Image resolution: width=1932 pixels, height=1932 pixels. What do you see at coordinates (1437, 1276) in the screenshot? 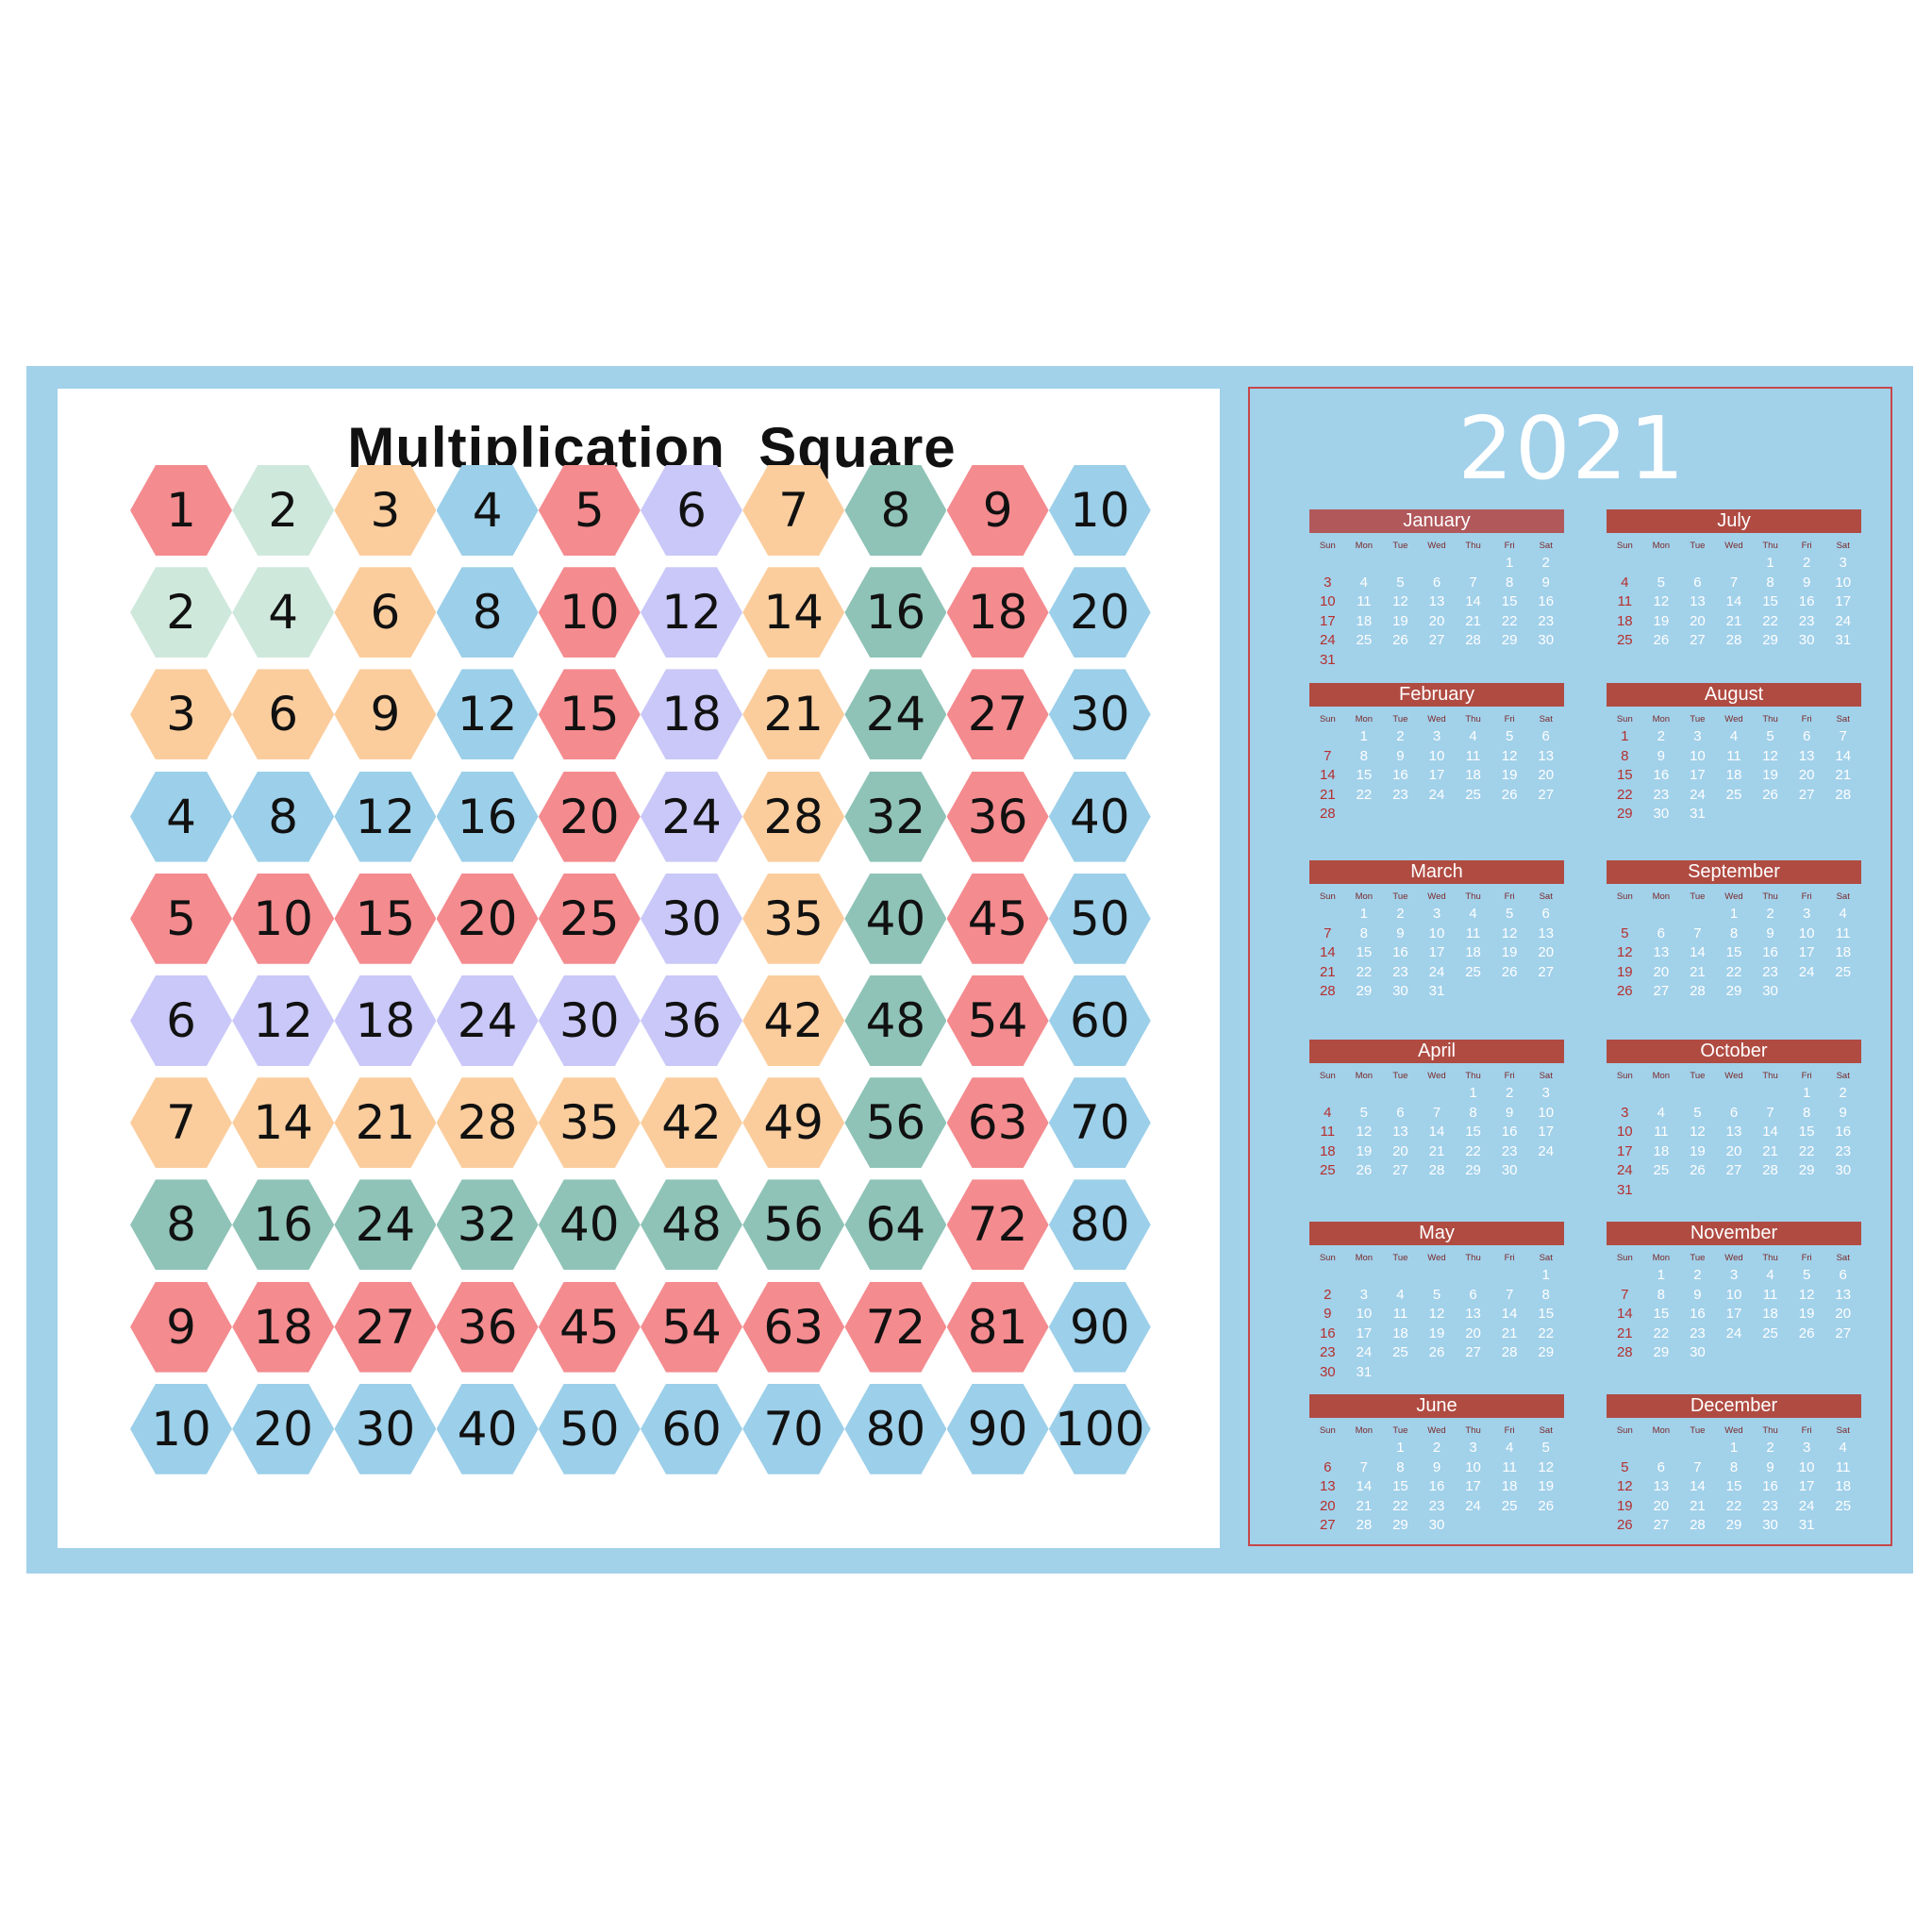
I see `week-row: 1` at bounding box center [1437, 1276].